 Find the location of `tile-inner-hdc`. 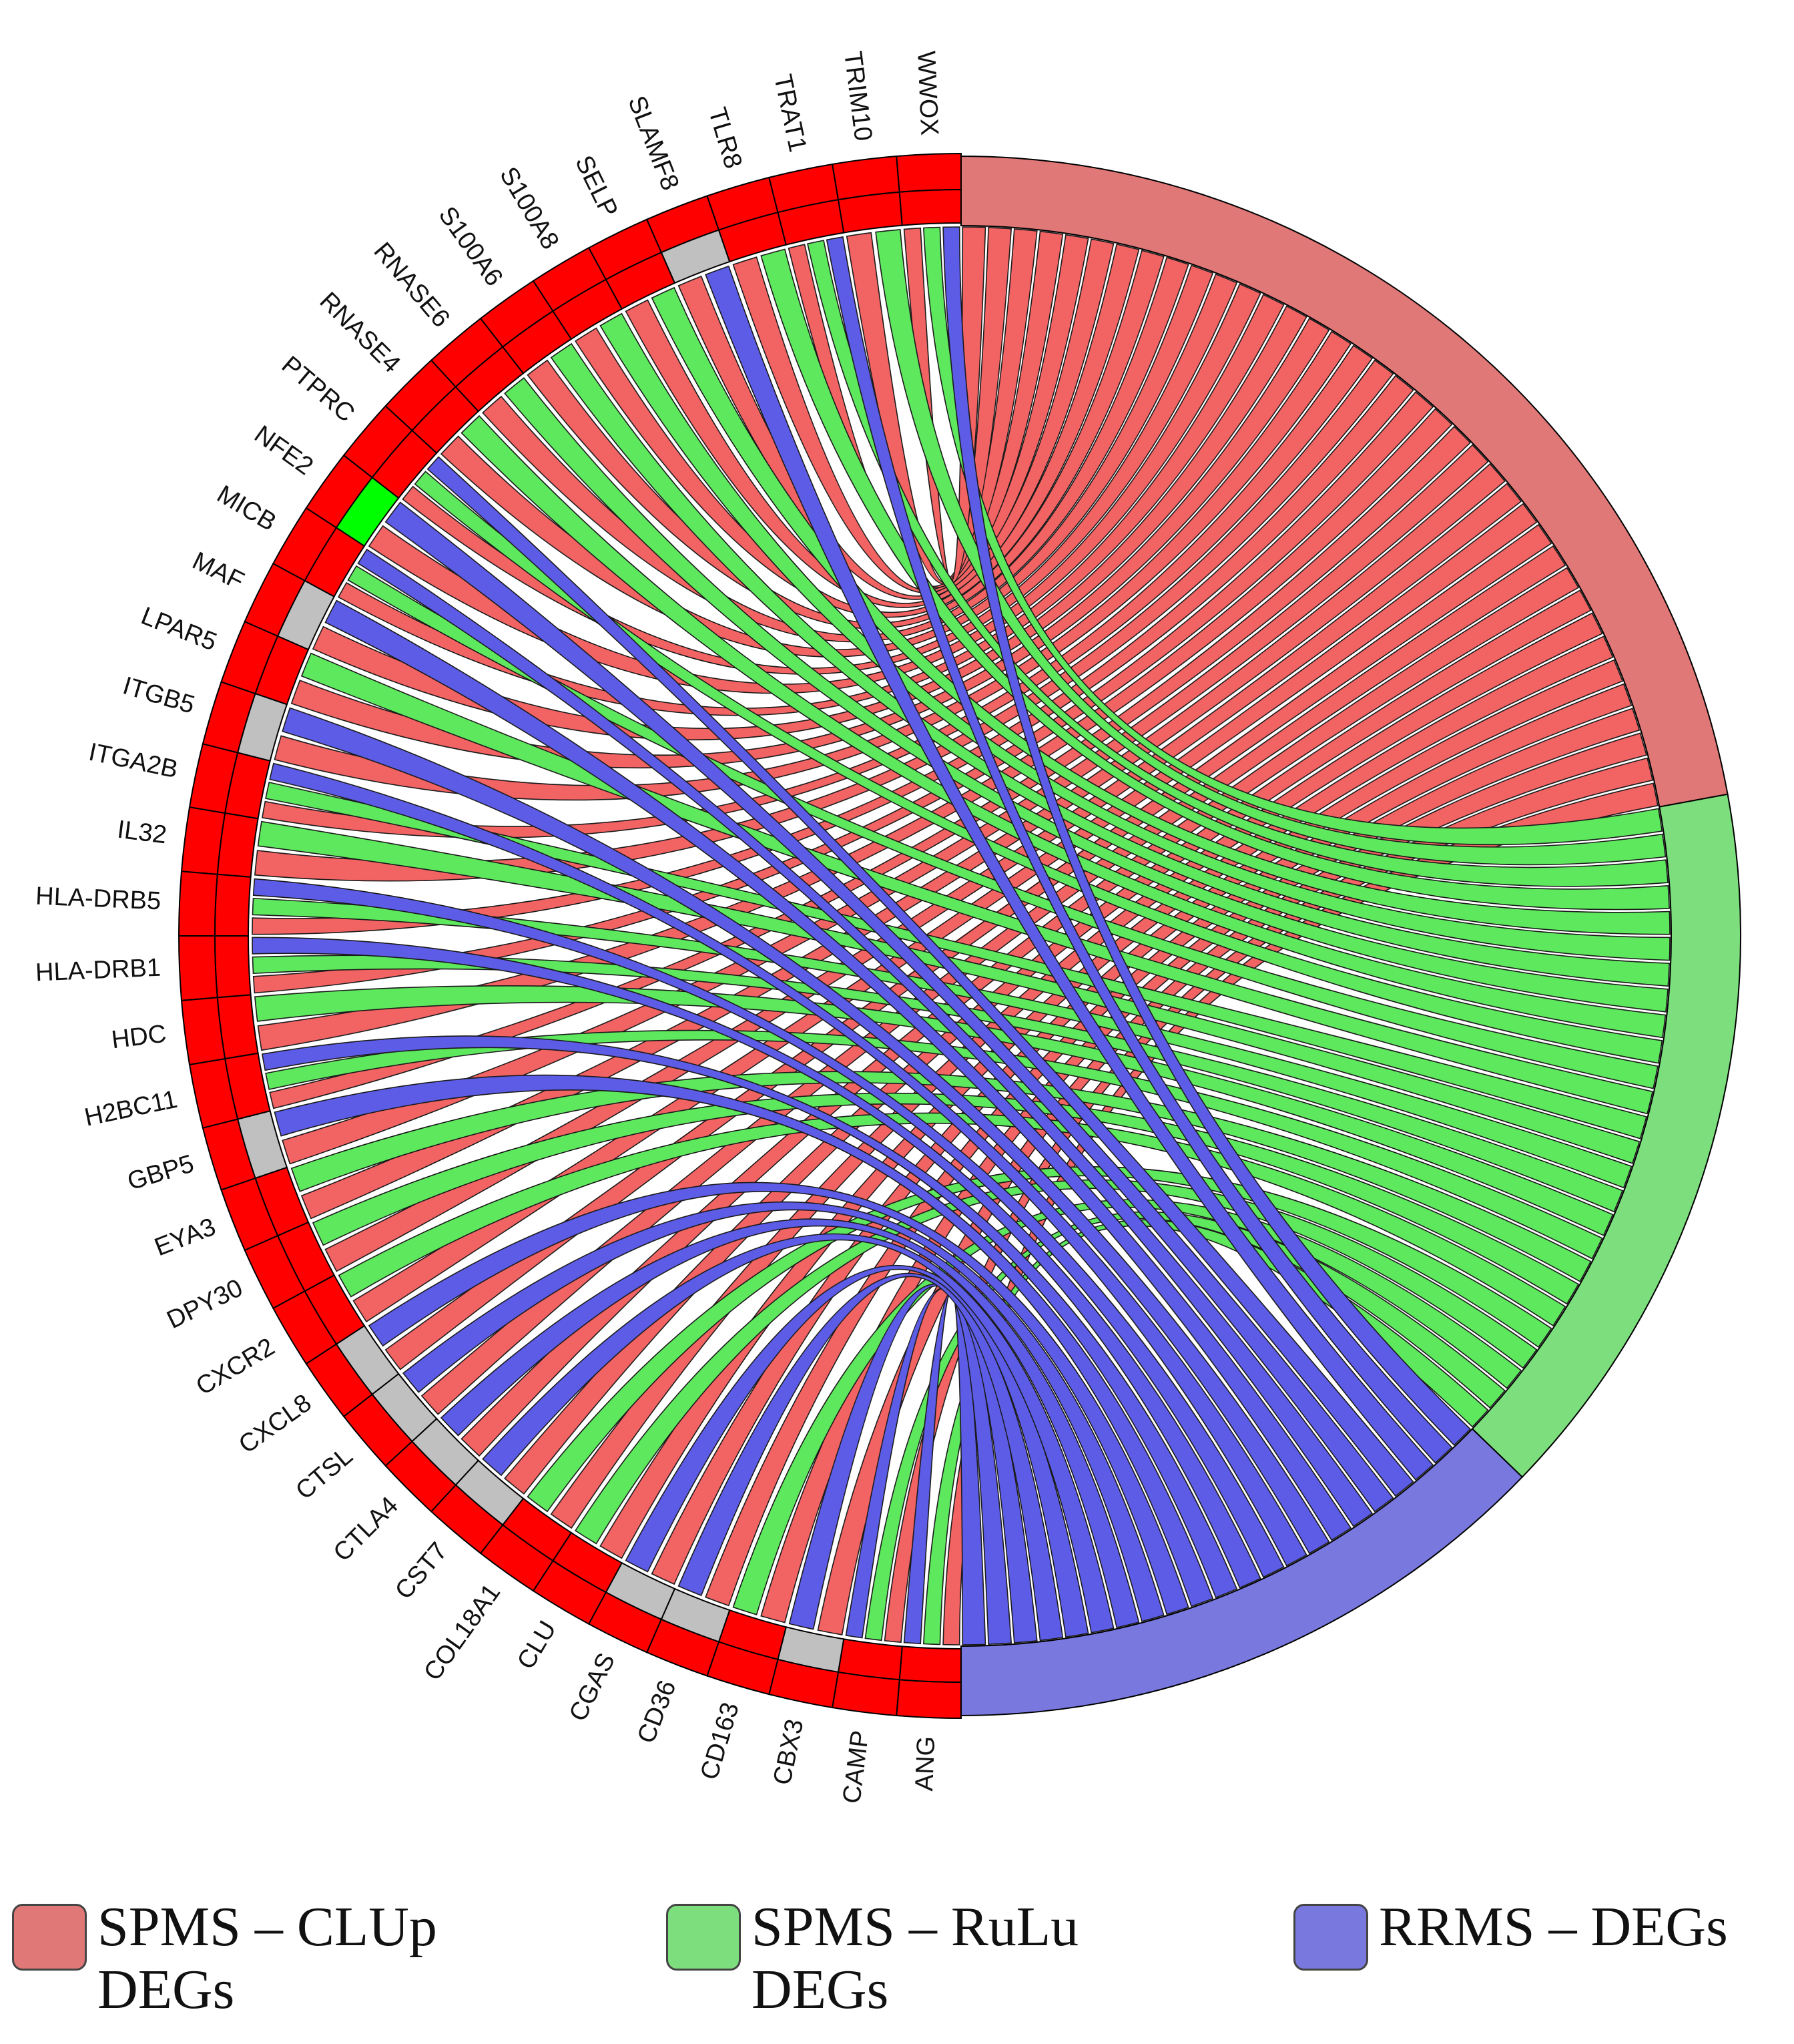

tile-inner-hdc is located at coordinates (237, 1027).